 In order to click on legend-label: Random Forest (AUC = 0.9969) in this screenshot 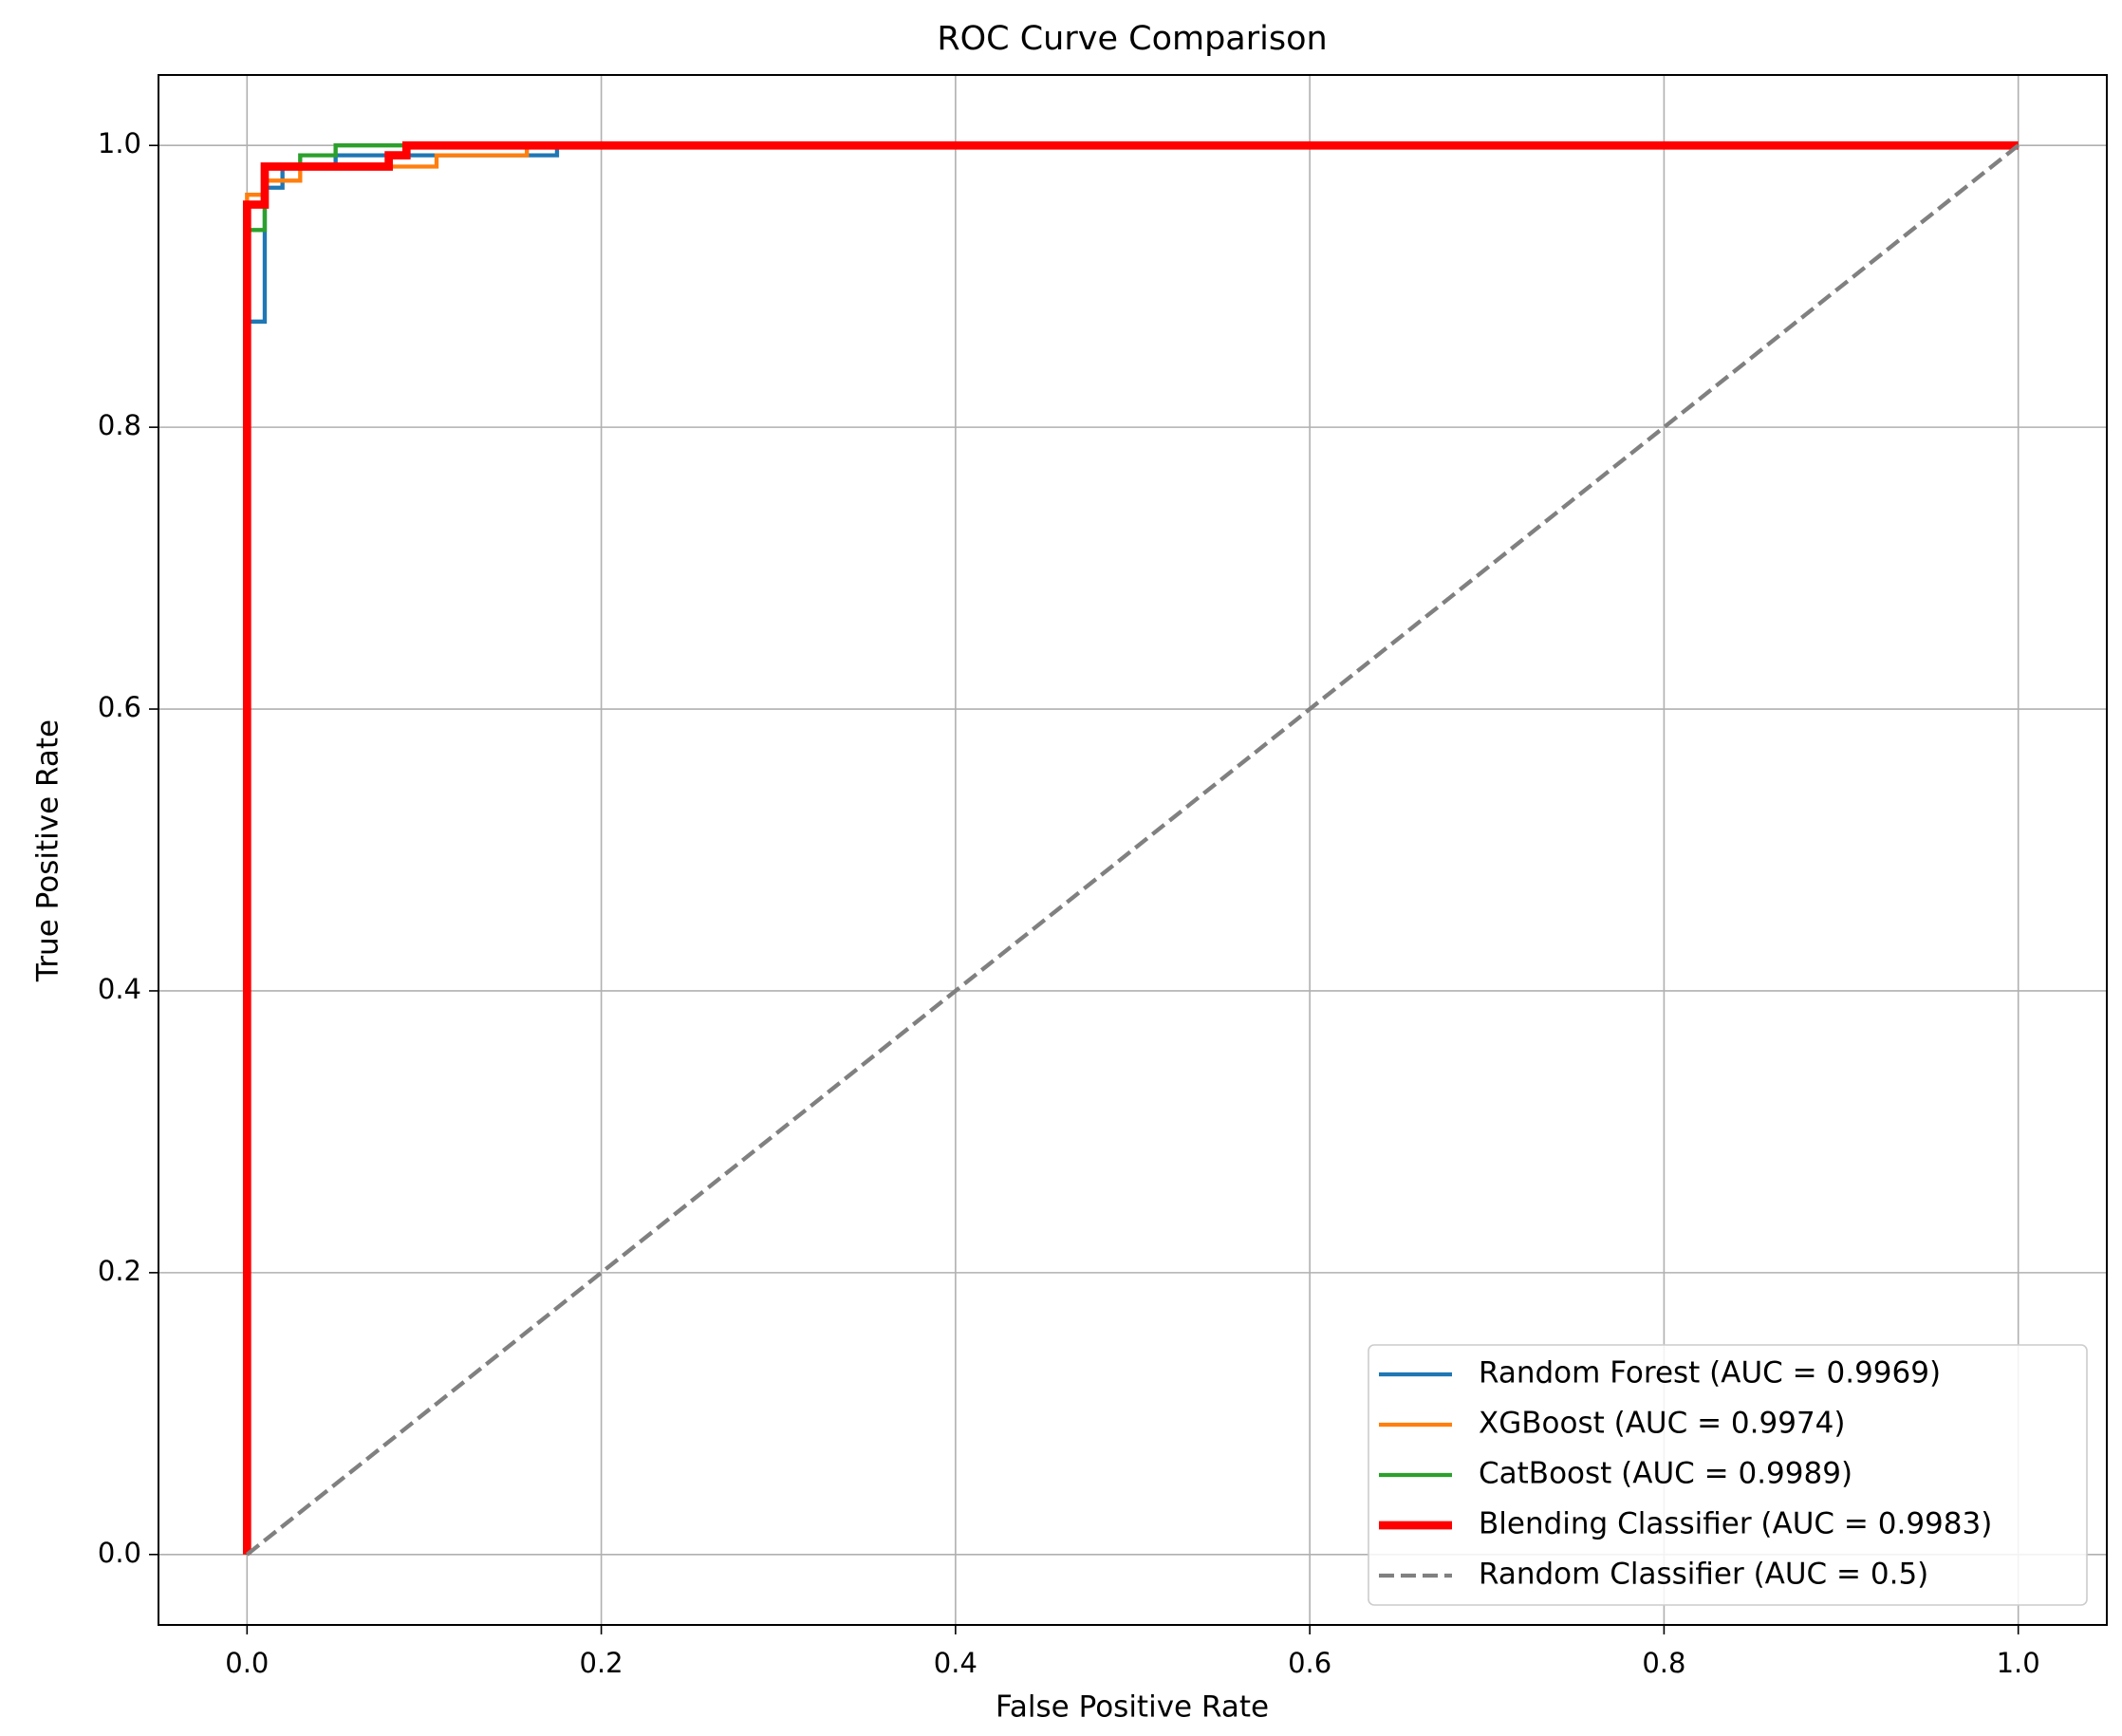, I will do `click(1710, 1373)`.